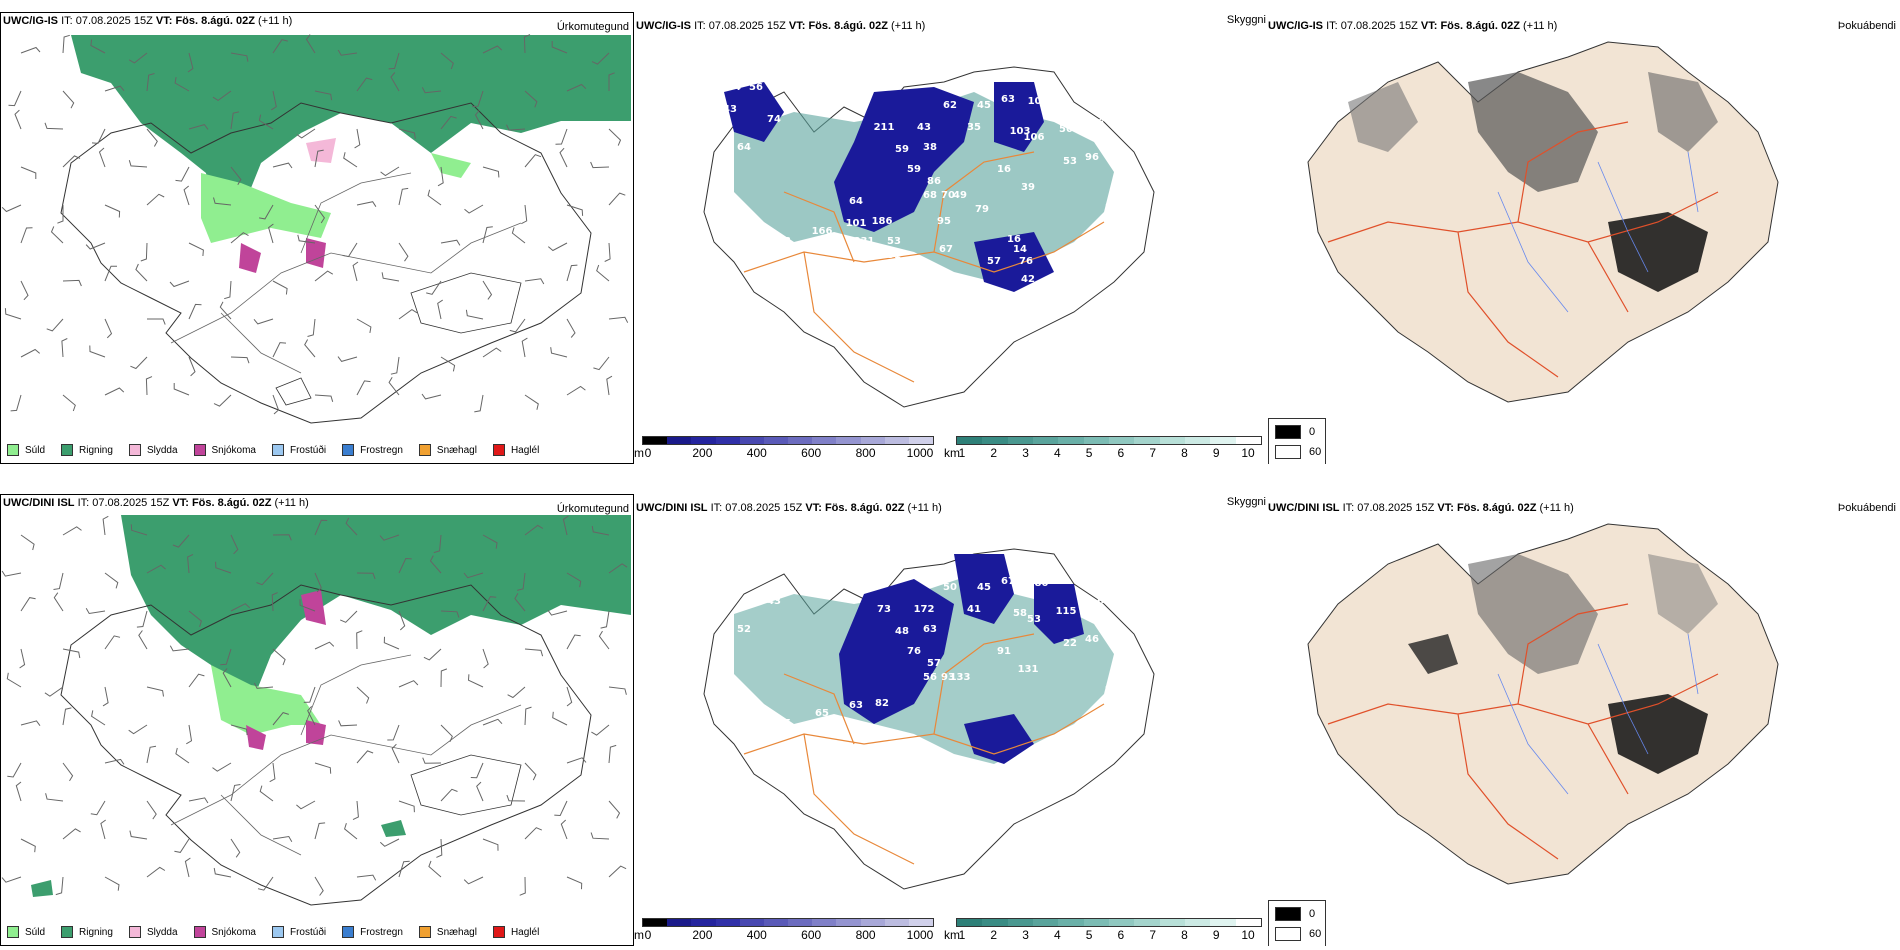 The height and width of the screenshot is (950, 1900). I want to click on cloud-base-value: 79, so click(734, 569).